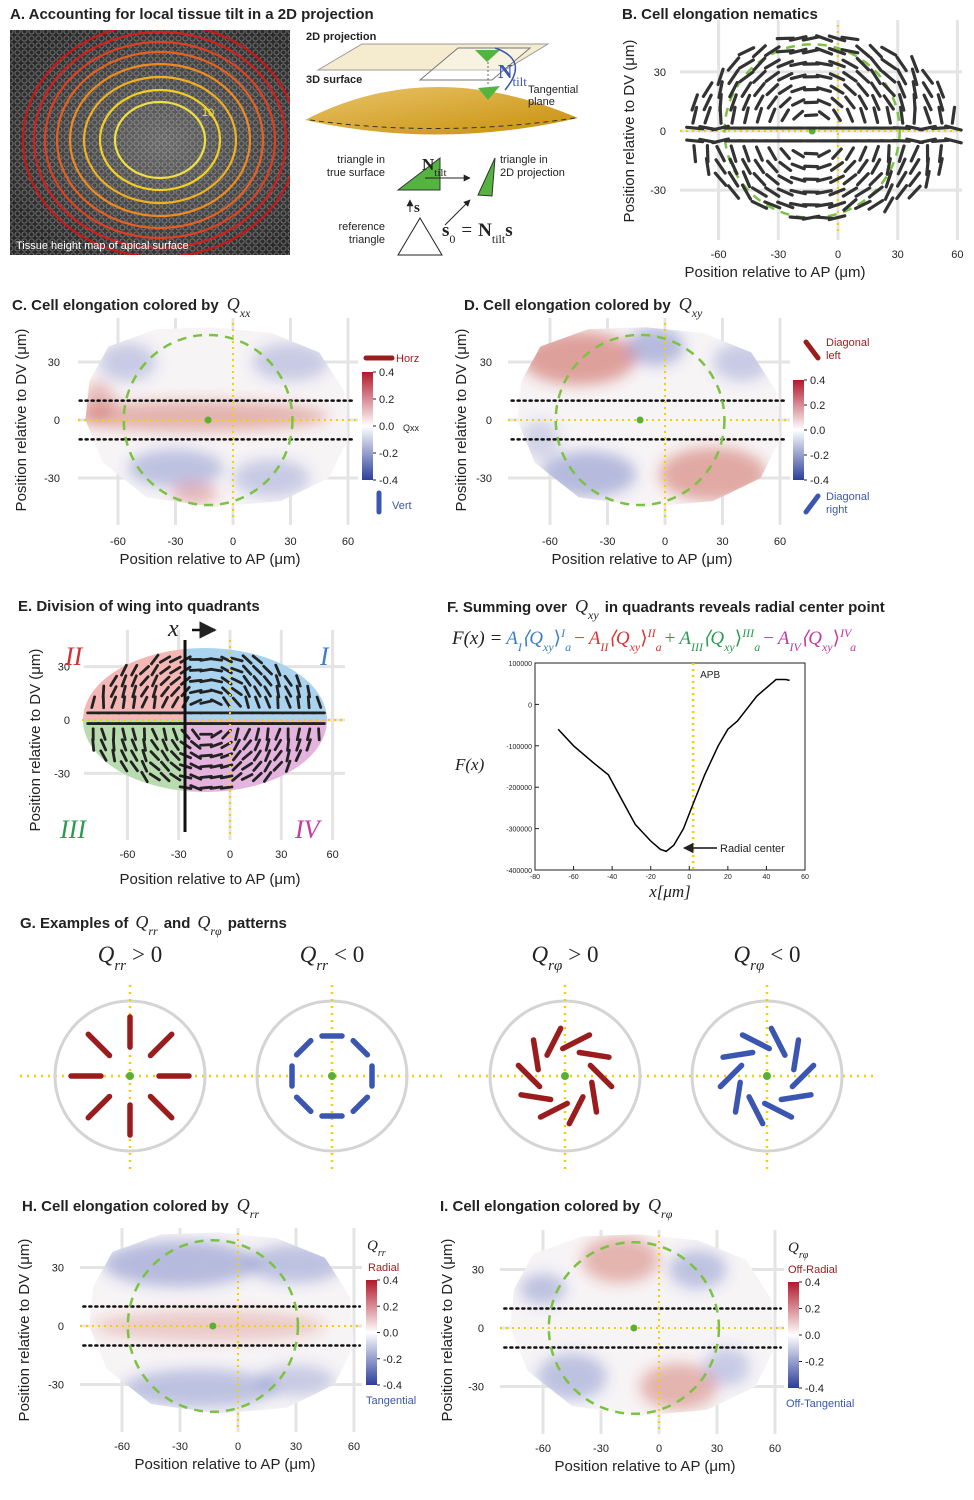  I want to click on formula-part: IV, so click(846, 633).